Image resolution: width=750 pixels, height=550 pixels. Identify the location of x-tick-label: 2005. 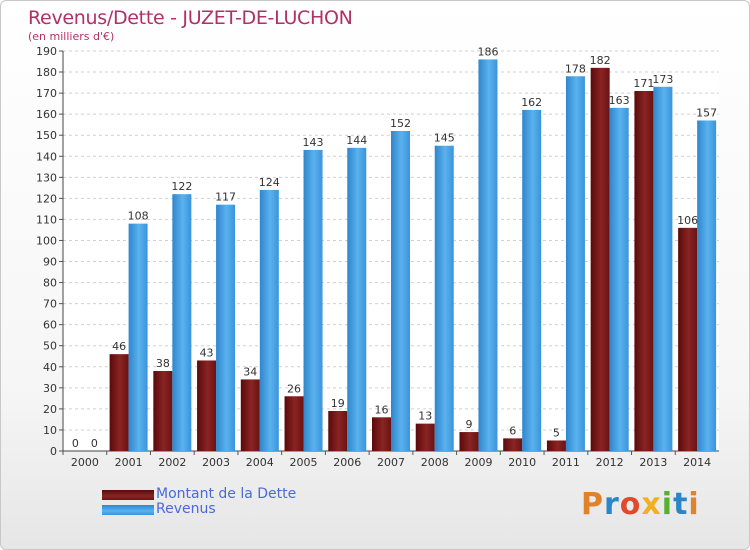
(304, 462).